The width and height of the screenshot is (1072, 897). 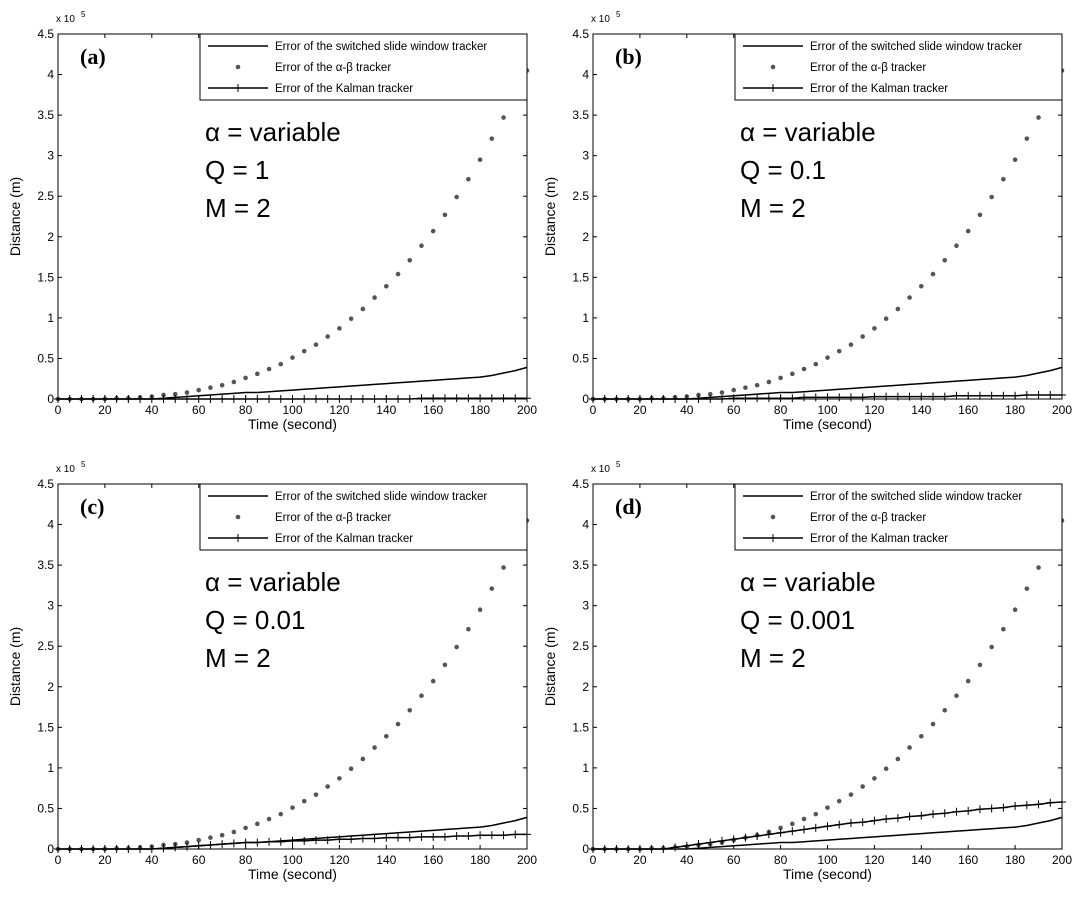 I want to click on x-tick-label: 60, so click(x=734, y=410).